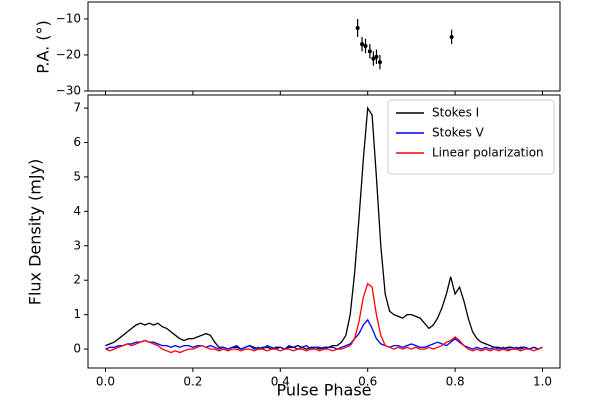 The image size is (600, 400). Describe the element at coordinates (280, 382) in the screenshot. I see `x-tick-label: 0.4` at that location.